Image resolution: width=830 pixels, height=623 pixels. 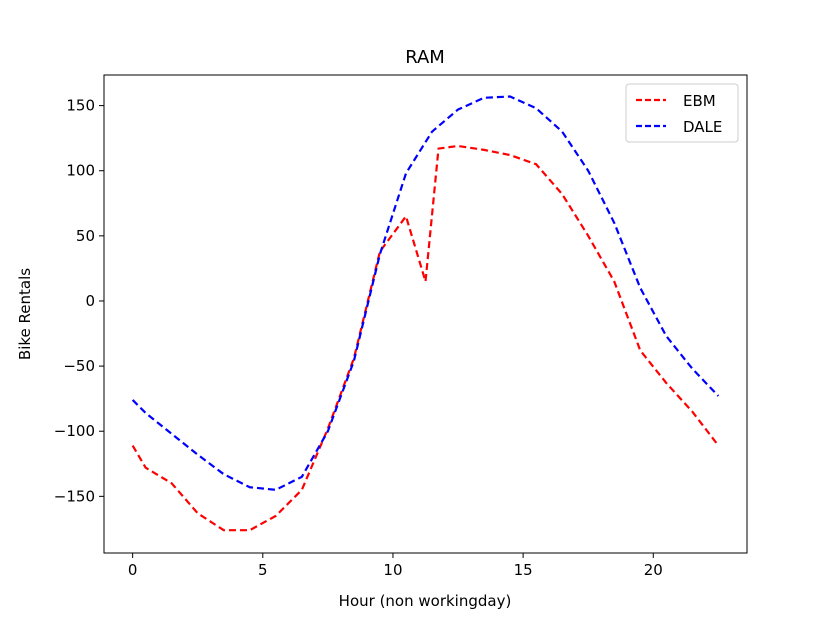 What do you see at coordinates (425, 601) in the screenshot?
I see `x-axis-label: Hour (non workingday)` at bounding box center [425, 601].